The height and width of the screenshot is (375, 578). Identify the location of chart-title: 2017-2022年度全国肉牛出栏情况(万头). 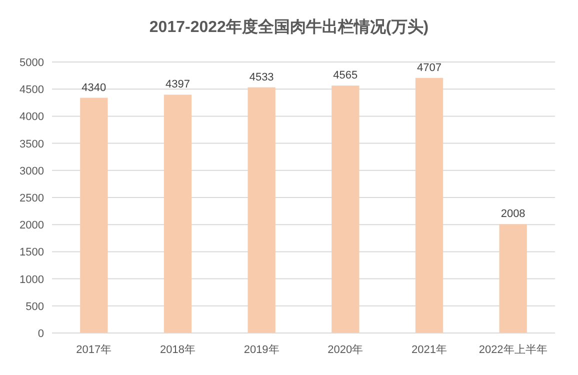
(289, 26).